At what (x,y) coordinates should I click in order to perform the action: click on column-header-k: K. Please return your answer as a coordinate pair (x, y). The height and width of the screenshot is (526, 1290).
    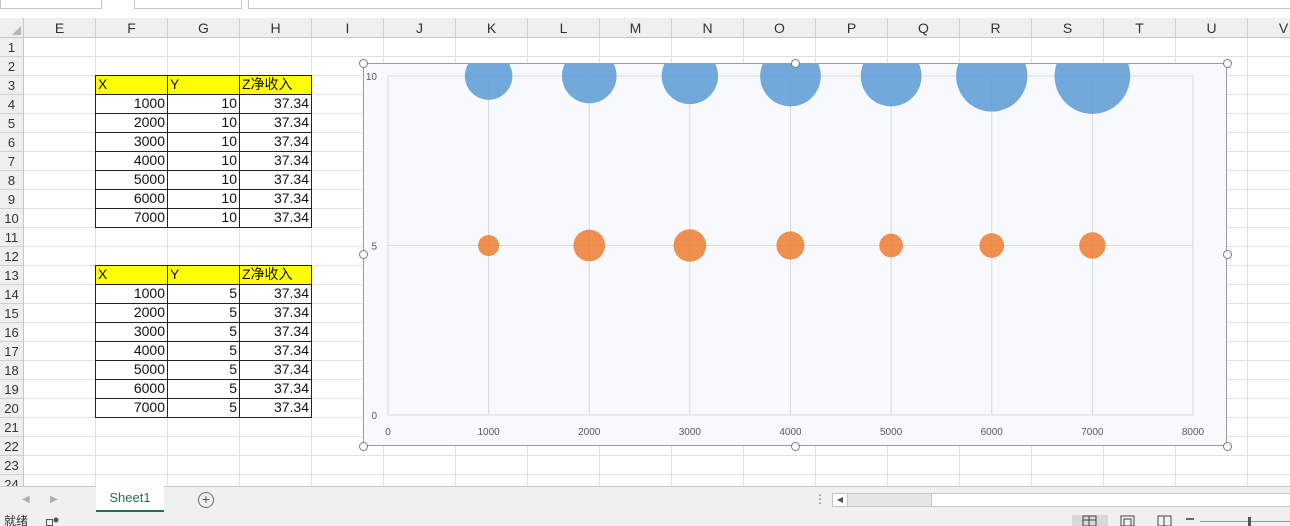
    Looking at the image, I should click on (492, 27).